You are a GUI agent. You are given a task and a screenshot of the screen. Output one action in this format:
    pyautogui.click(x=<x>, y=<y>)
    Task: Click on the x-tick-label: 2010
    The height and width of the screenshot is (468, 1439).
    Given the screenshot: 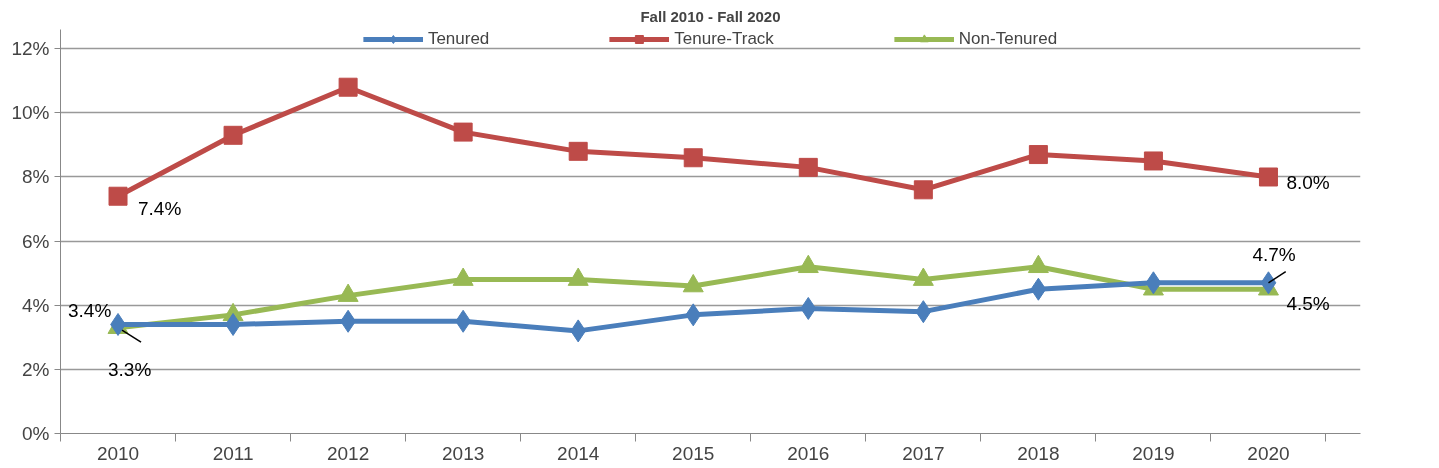 What is the action you would take?
    pyautogui.click(x=118, y=453)
    